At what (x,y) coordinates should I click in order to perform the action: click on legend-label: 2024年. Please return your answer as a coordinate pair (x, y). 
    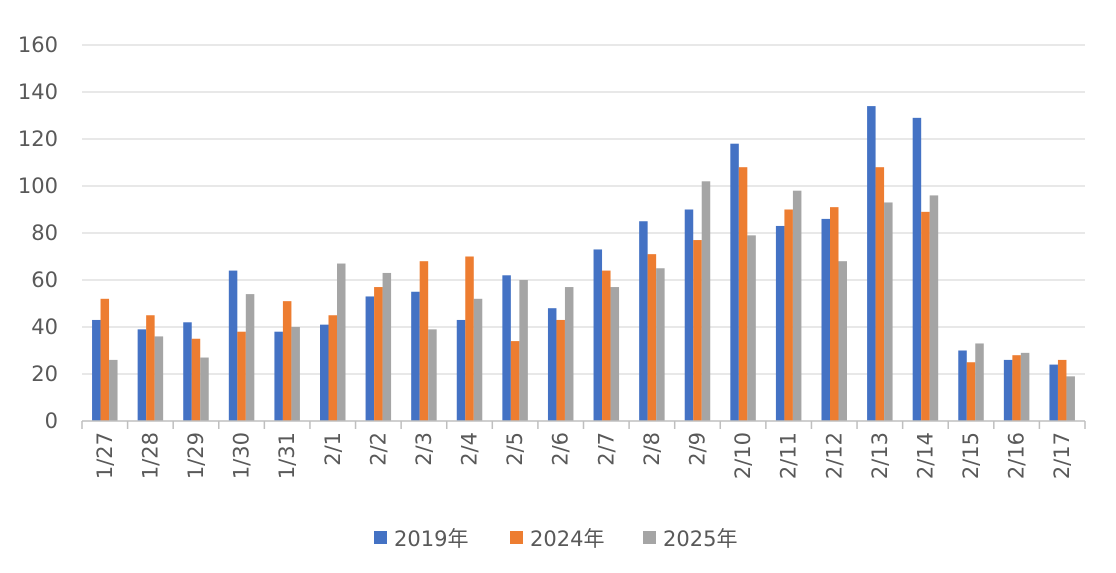
    Looking at the image, I should click on (567, 539).